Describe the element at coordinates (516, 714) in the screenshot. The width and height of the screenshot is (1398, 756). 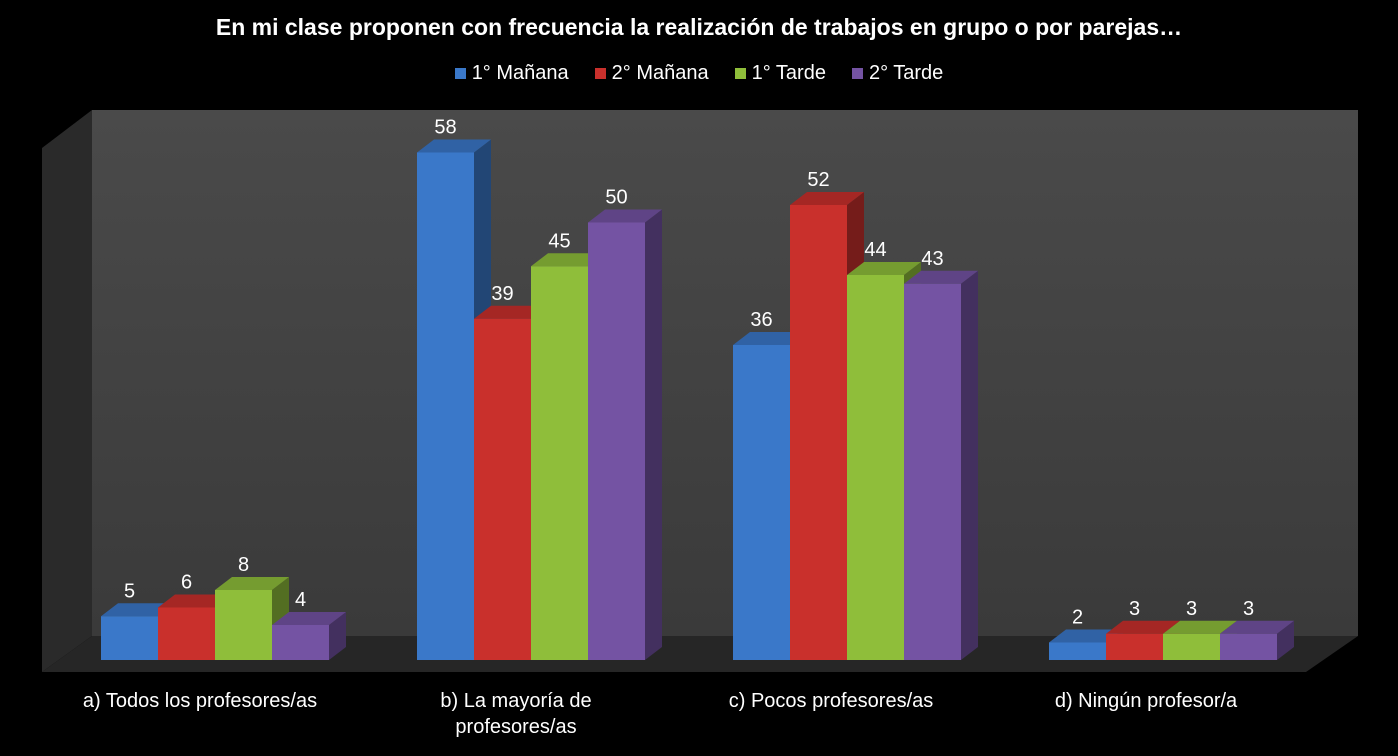
I see `category-label: b) La mayoría de profesores/as` at that location.